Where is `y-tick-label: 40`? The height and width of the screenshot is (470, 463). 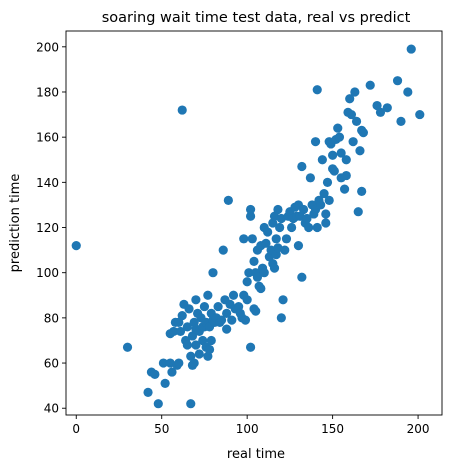 y-tick-label: 40 is located at coordinates (51, 409).